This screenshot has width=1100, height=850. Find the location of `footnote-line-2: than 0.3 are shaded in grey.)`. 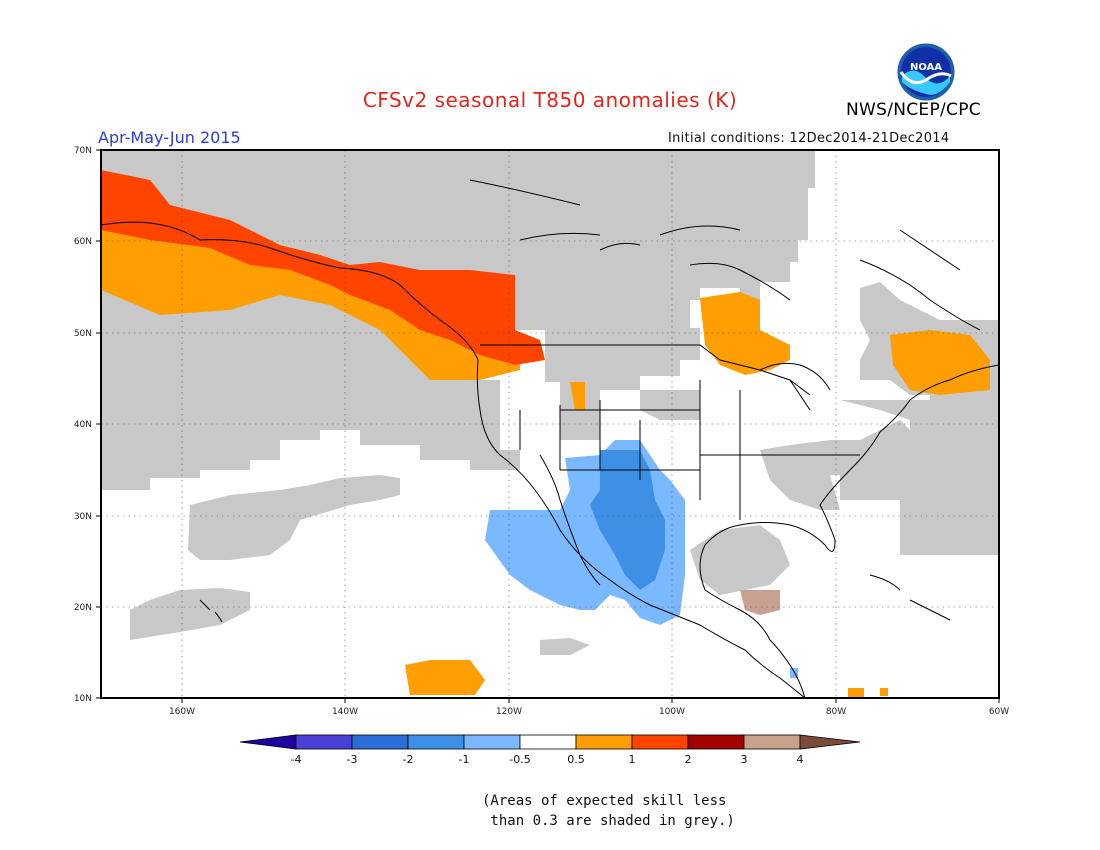

footnote-line-2: than 0.3 are shaded in grey.) is located at coordinates (608, 821).